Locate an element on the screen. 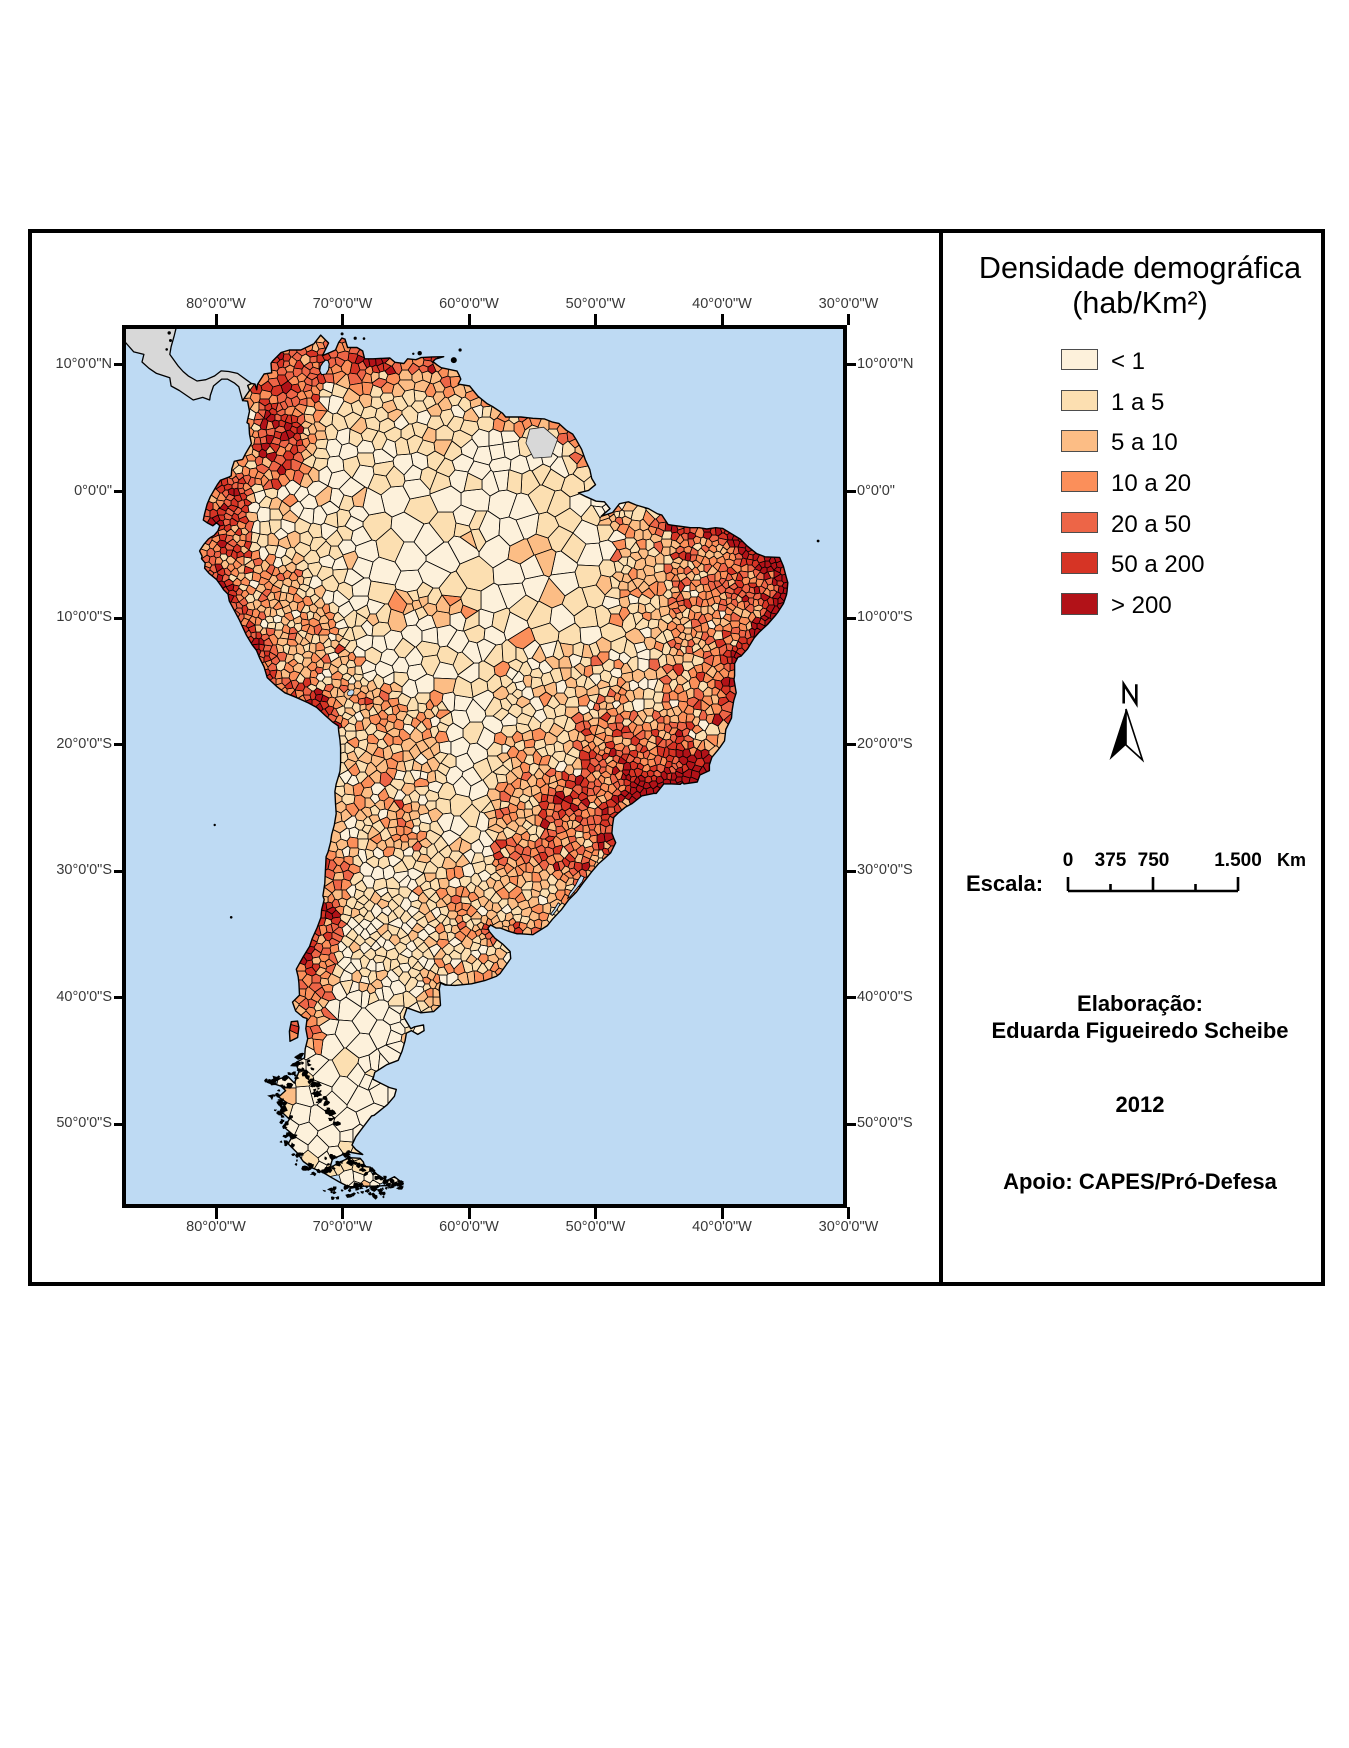 The width and height of the screenshot is (1349, 1748). svg-text: Km is located at coordinates (1291, 860).